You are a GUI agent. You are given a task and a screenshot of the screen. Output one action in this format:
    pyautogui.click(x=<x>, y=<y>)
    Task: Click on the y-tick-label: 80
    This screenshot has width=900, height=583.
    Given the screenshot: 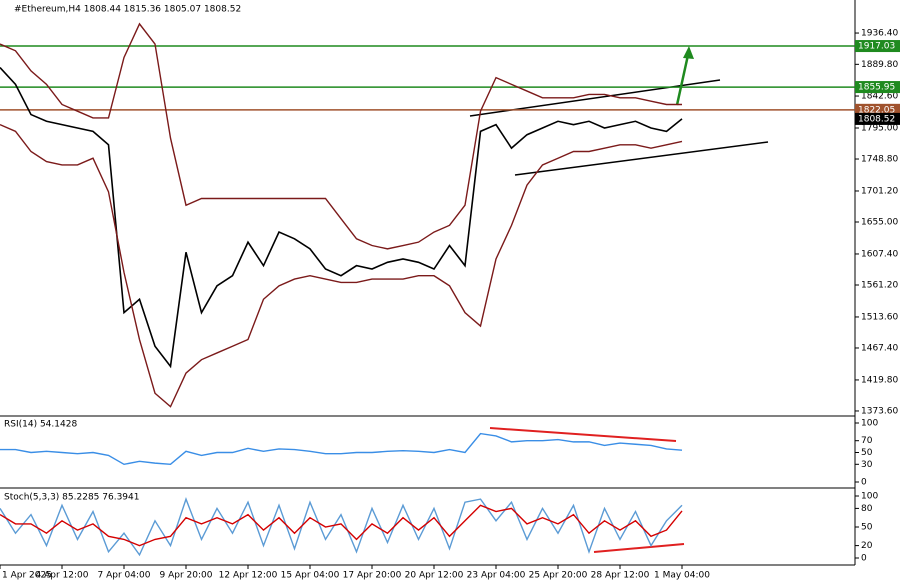 What is the action you would take?
    pyautogui.click(x=867, y=509)
    